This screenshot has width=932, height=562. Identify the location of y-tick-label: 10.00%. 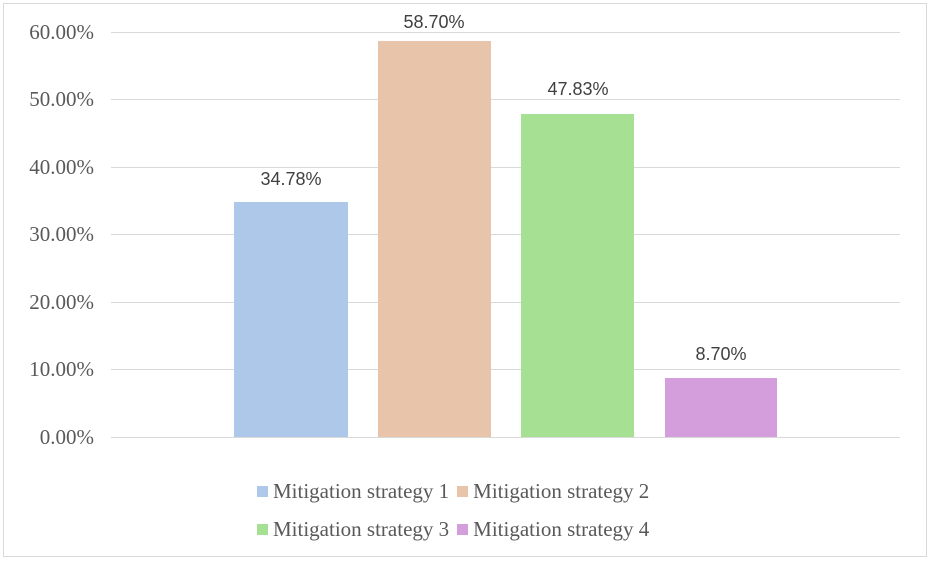
(61, 369).